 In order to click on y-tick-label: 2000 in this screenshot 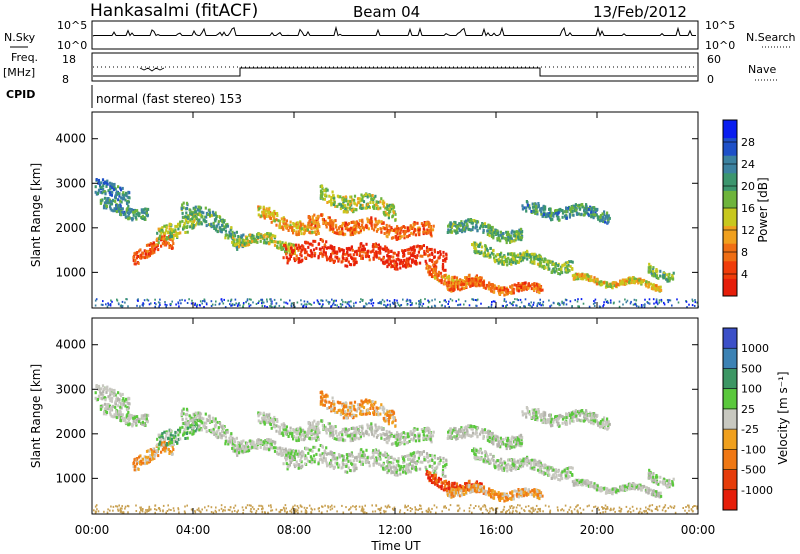, I will do `click(70, 228)`.